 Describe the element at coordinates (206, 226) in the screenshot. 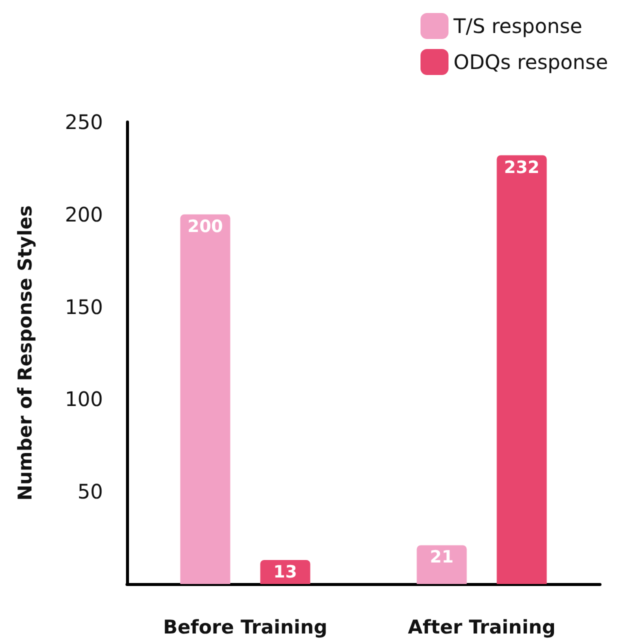

I see `data-label: 200` at that location.